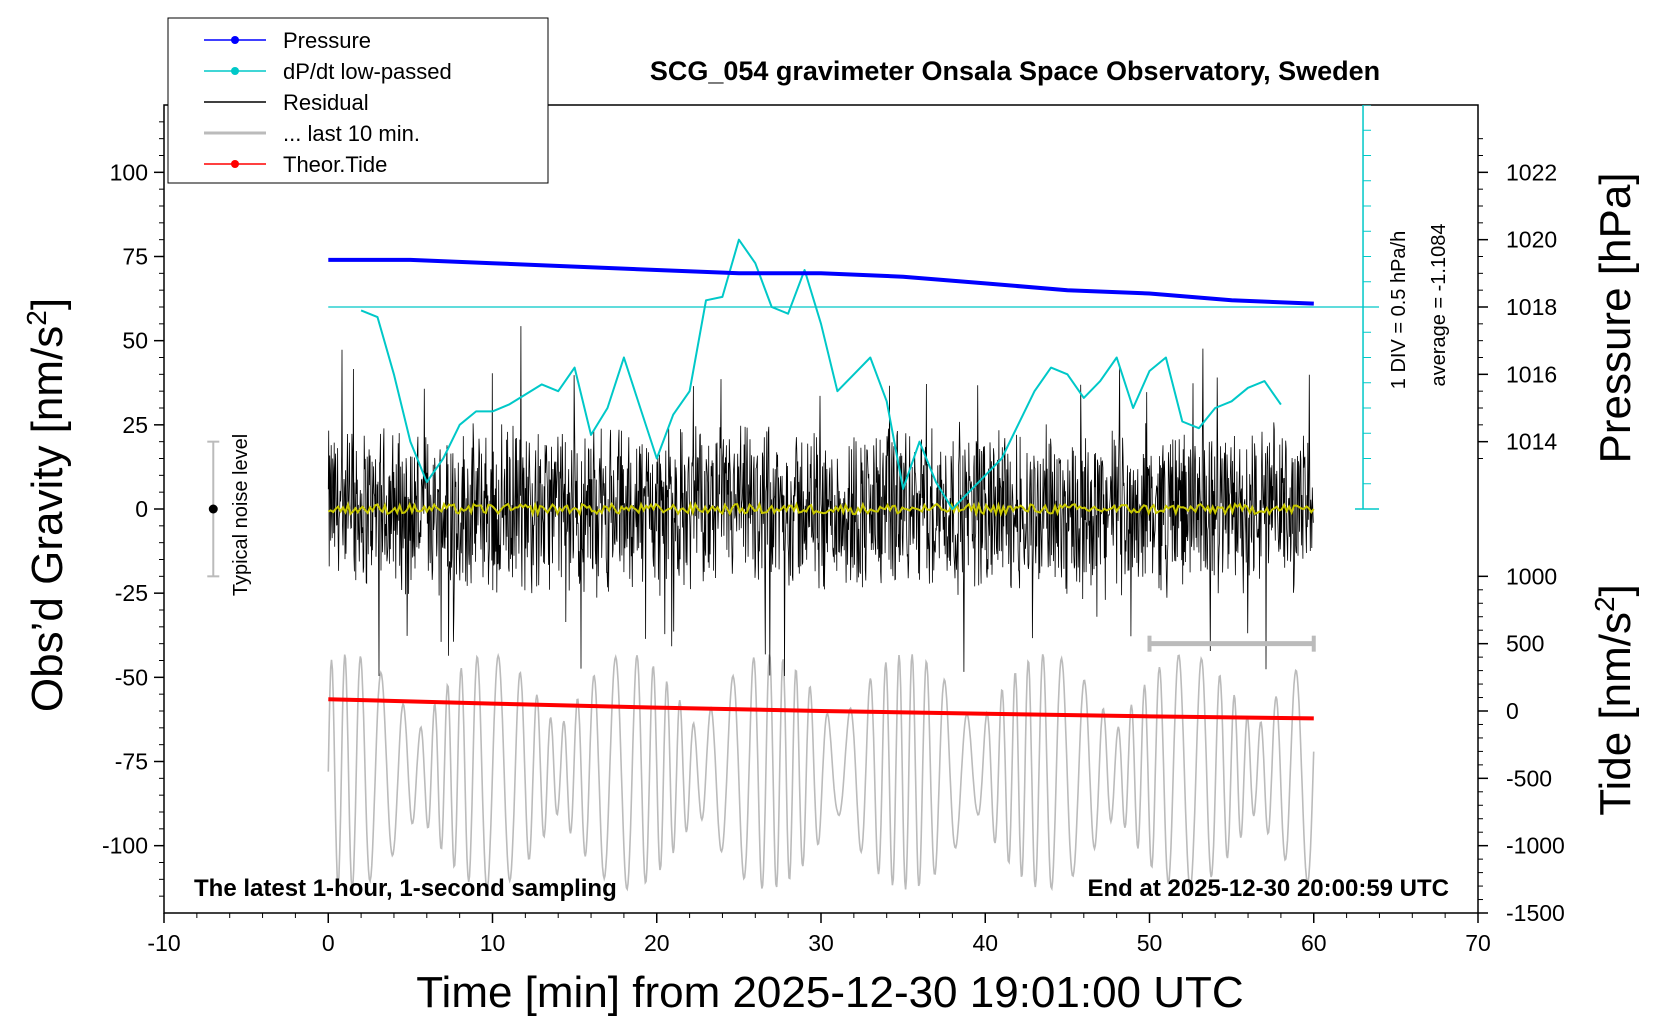 This screenshot has height=1020, width=1660. I want to click on y-tick-label: -25, so click(131, 593).